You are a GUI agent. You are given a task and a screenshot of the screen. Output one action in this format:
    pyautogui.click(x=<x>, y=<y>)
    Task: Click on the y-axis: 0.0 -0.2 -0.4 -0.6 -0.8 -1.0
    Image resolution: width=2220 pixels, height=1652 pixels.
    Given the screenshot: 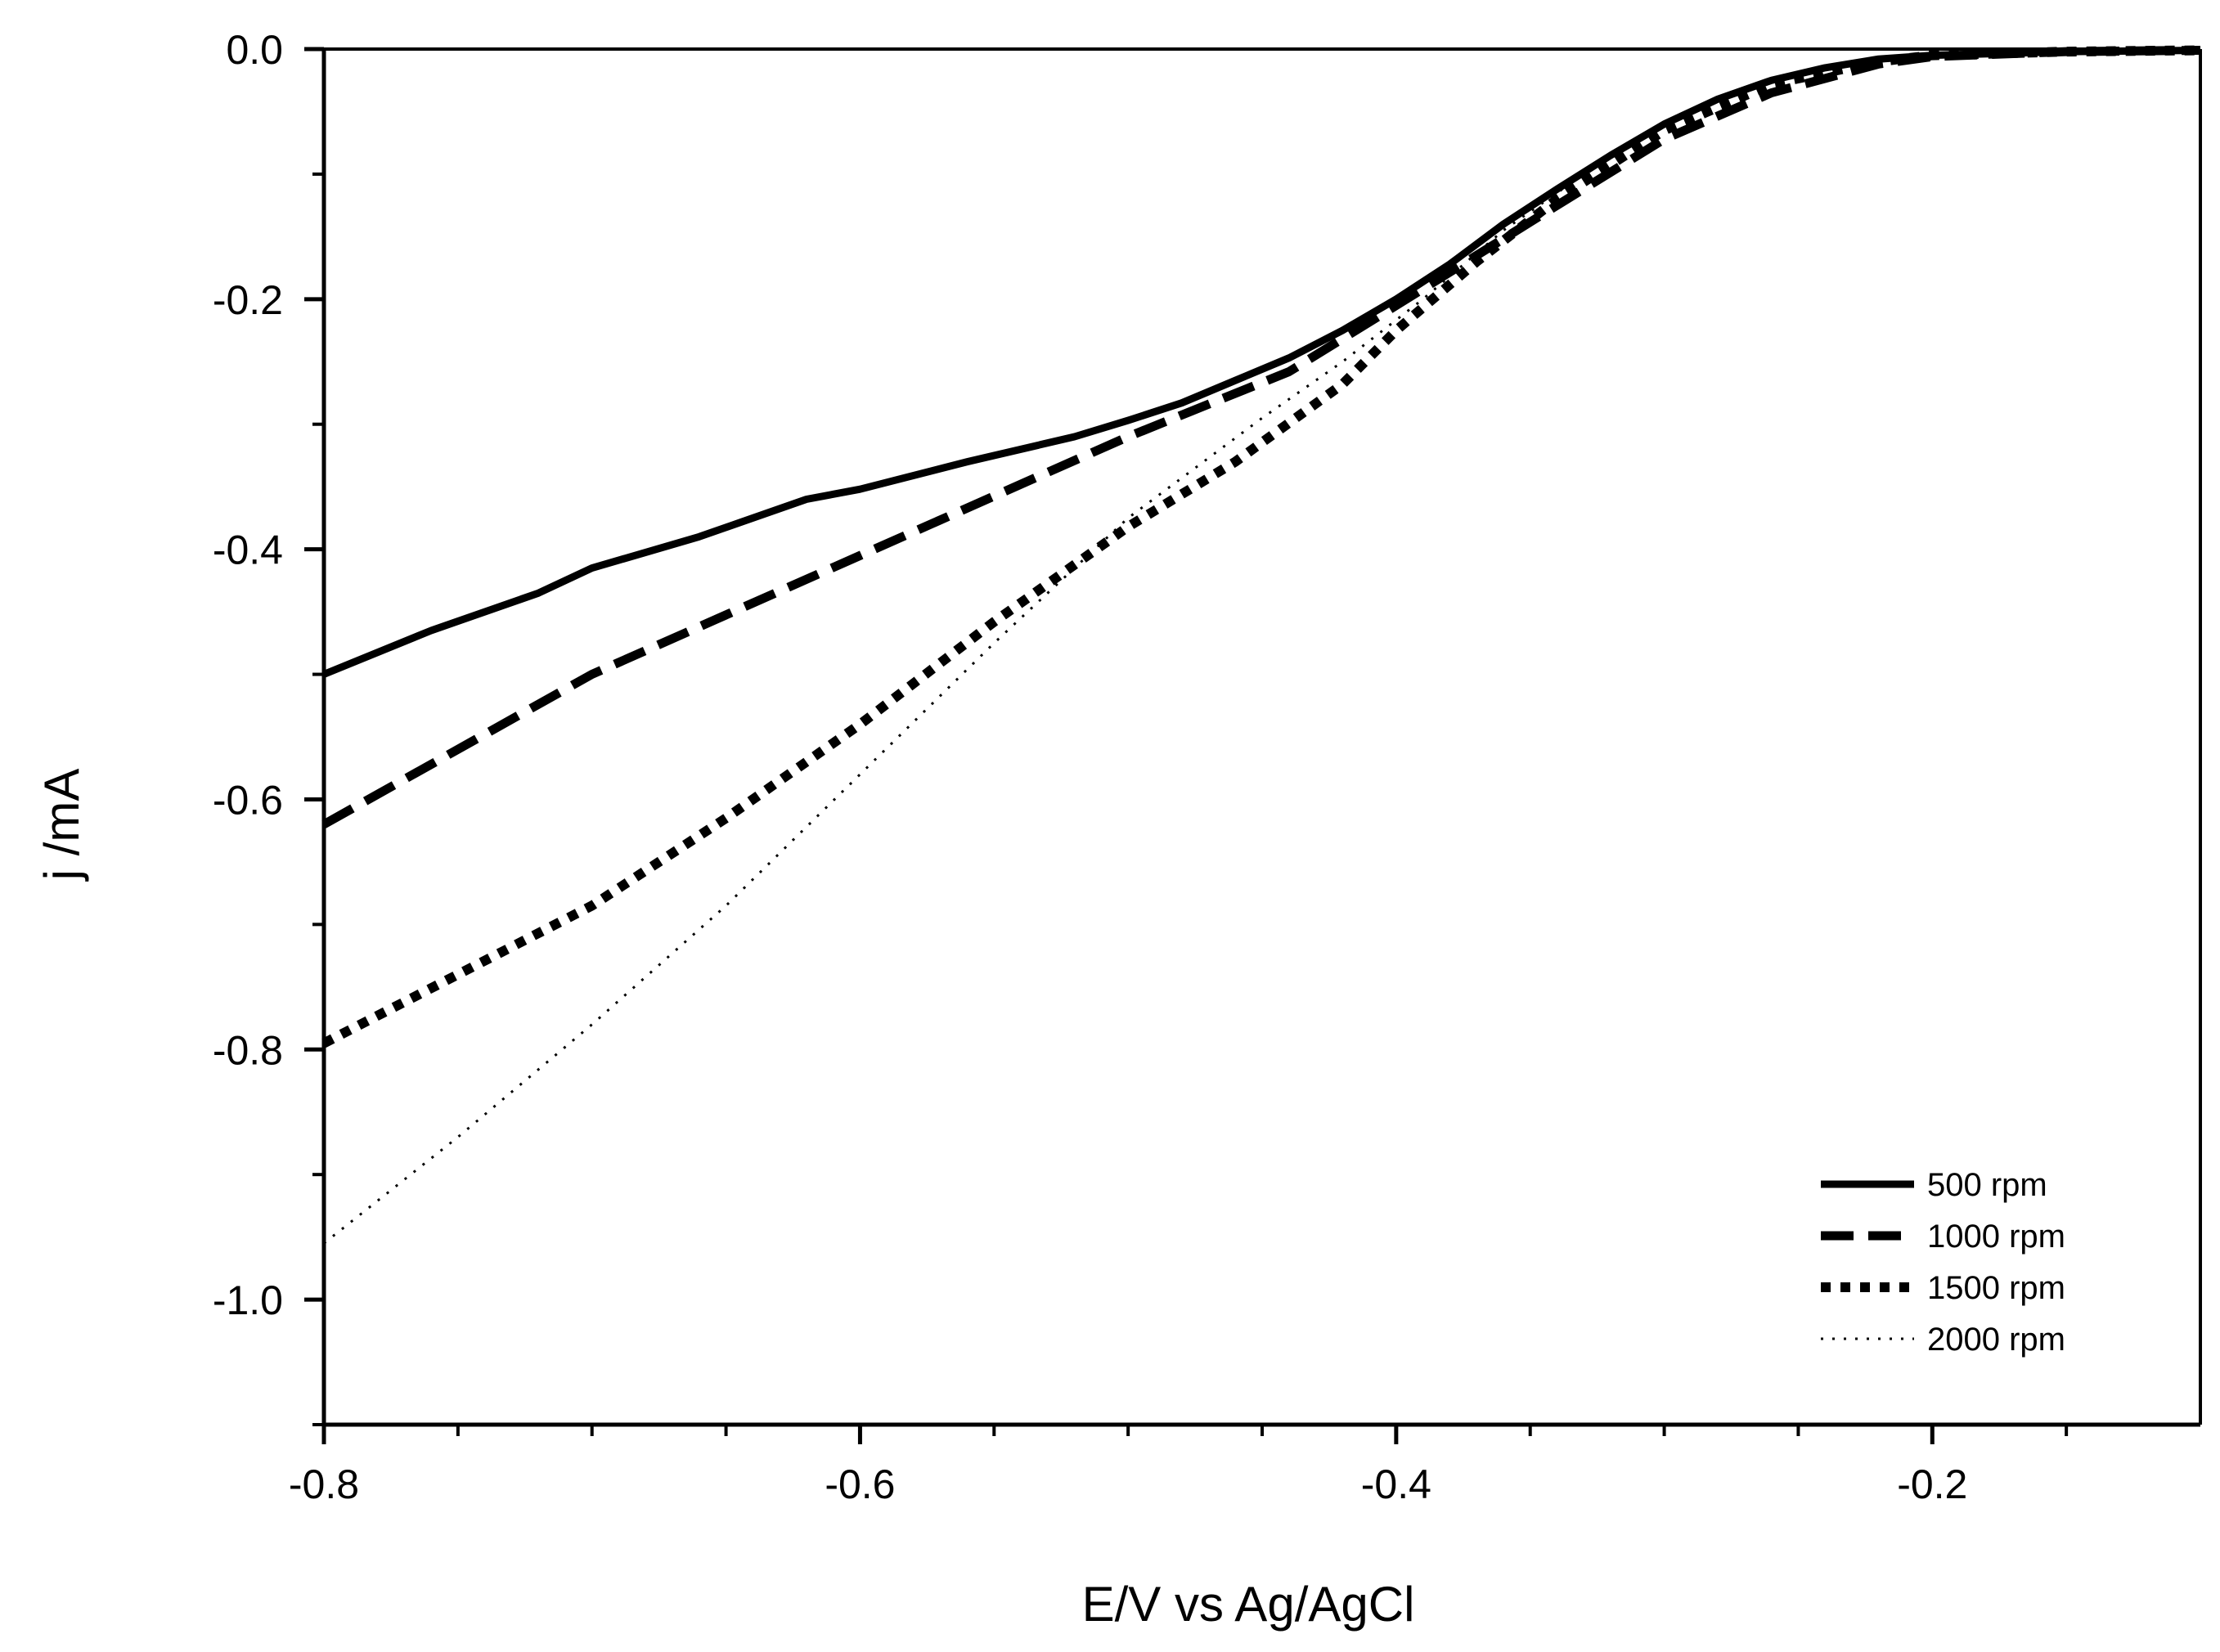 What is the action you would take?
    pyautogui.click(x=268, y=726)
    